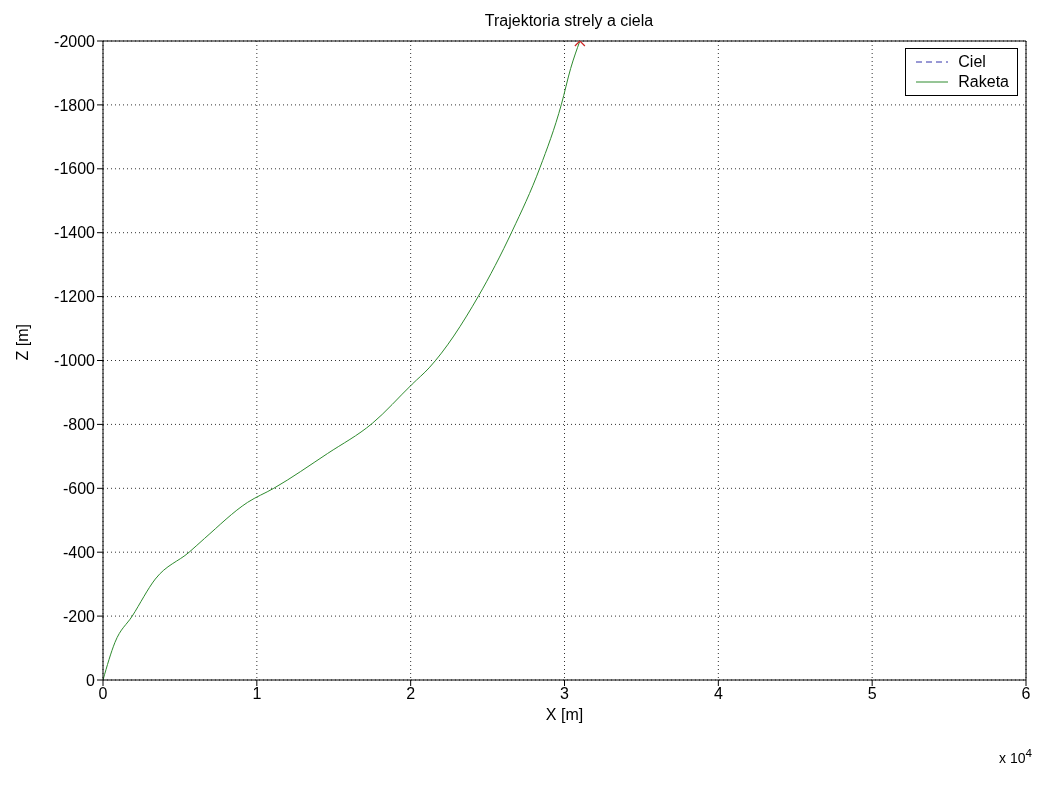 The width and height of the screenshot is (1042, 785). What do you see at coordinates (79, 616) in the screenshot?
I see `y-tick-label: -200` at bounding box center [79, 616].